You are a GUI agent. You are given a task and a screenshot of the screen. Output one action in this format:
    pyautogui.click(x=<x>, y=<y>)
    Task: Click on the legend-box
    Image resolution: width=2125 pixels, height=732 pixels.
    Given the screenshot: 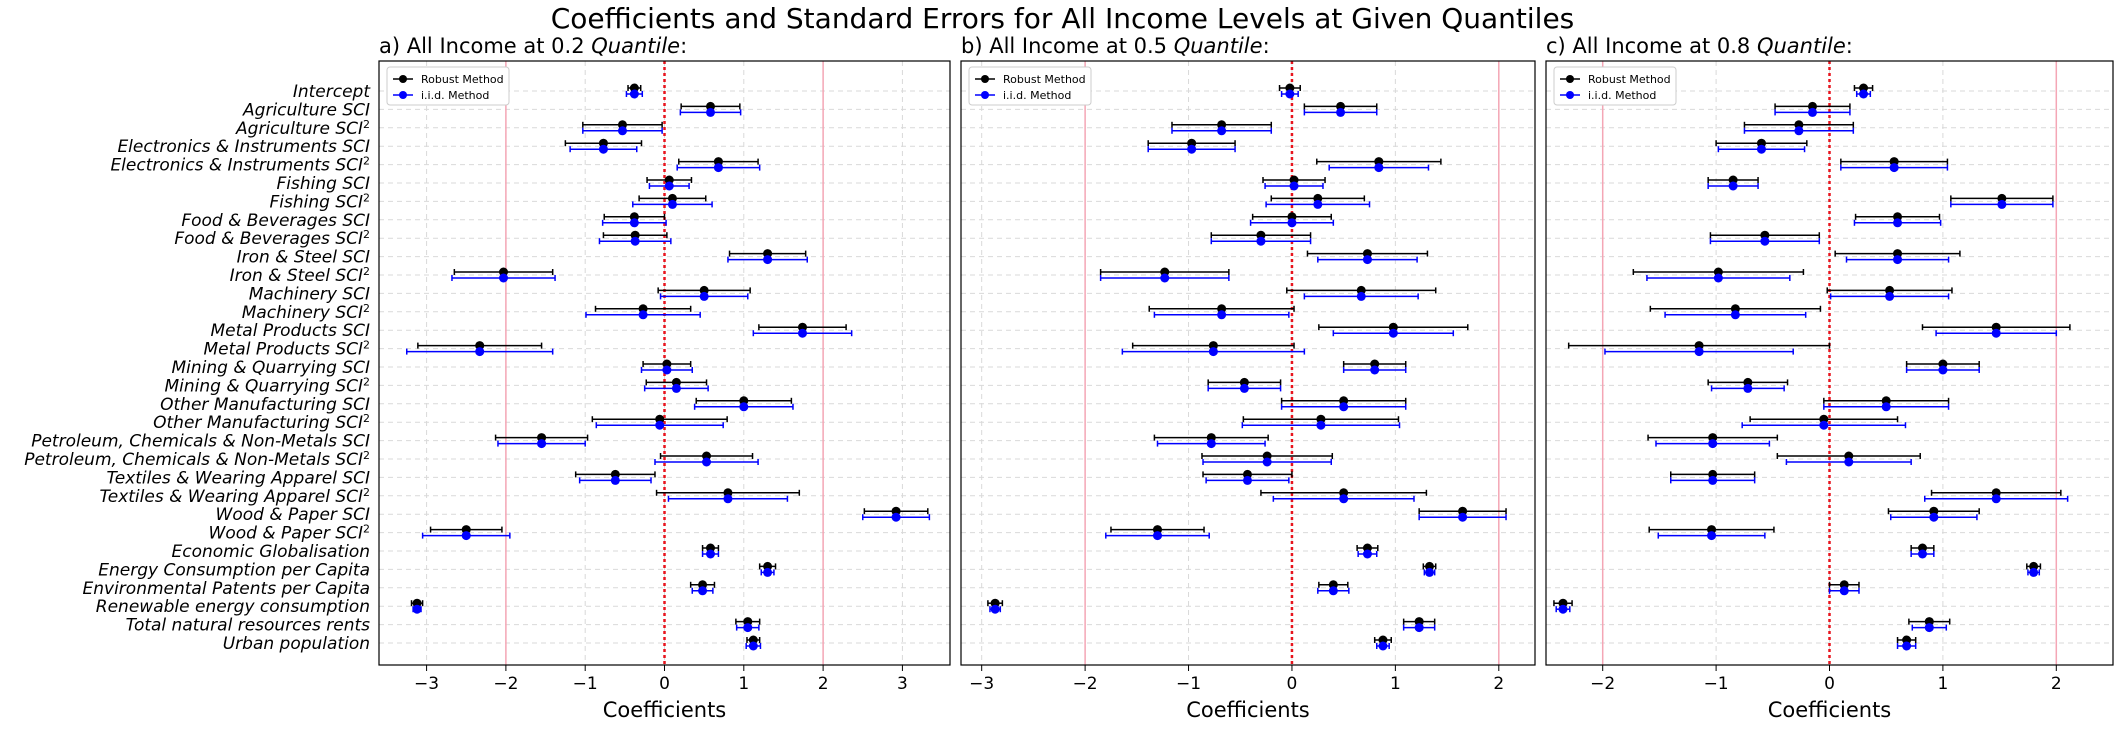 What is the action you would take?
    pyautogui.click(x=1615, y=86)
    